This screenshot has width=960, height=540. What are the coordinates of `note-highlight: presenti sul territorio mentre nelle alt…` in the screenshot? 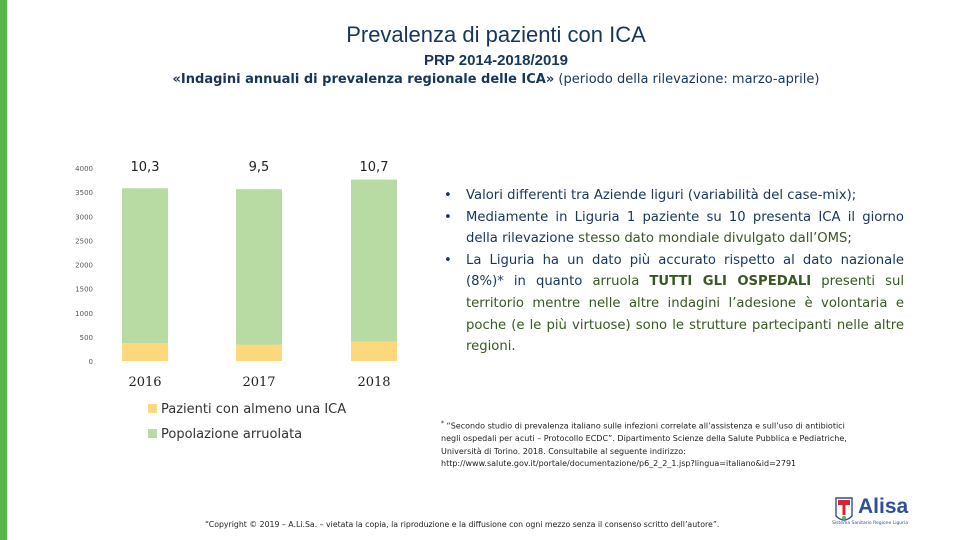 It's located at (685, 314).